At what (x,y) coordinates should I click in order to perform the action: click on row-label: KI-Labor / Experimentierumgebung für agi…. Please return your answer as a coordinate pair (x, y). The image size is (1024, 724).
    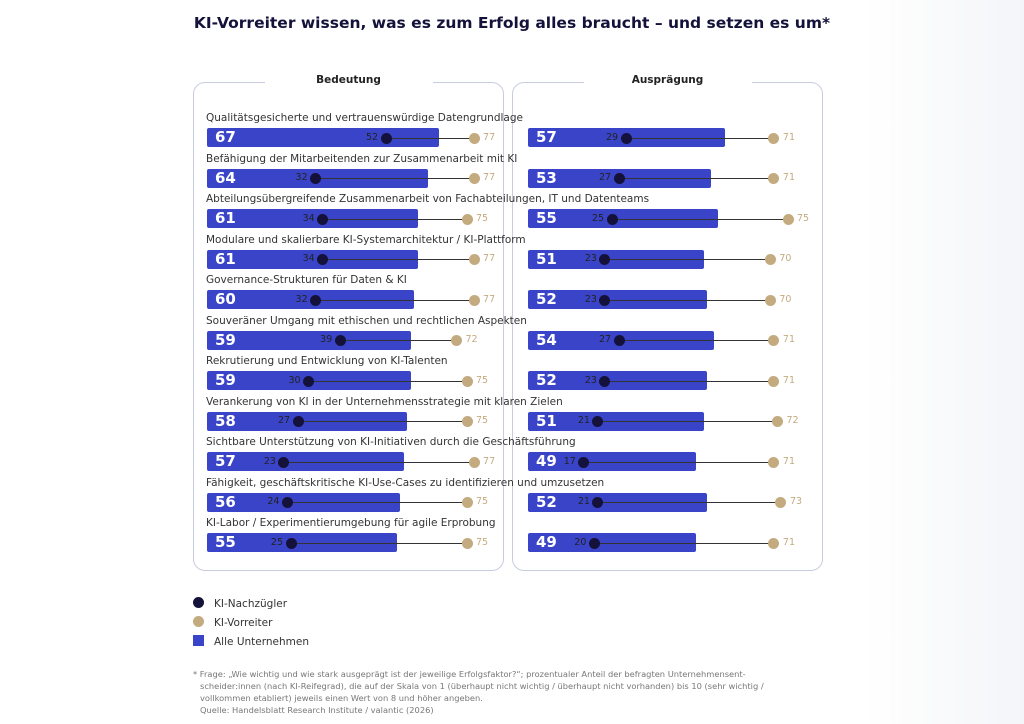
    Looking at the image, I should click on (351, 523).